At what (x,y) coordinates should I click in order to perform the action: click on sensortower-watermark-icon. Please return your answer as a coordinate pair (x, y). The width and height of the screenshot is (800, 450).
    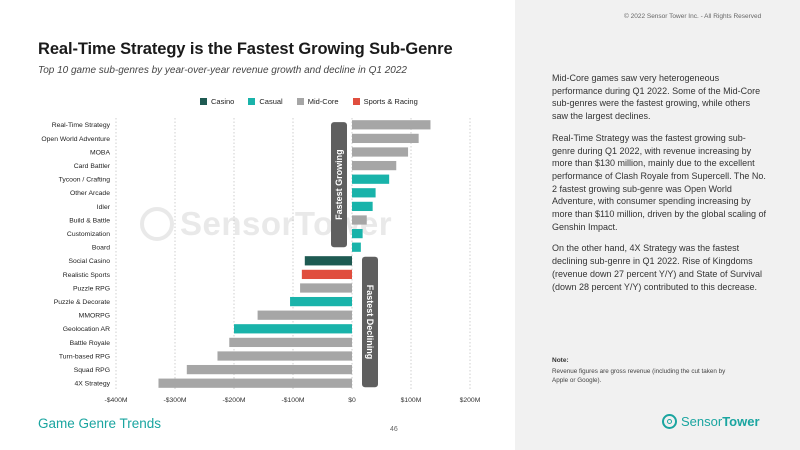
    Looking at the image, I should click on (157, 224).